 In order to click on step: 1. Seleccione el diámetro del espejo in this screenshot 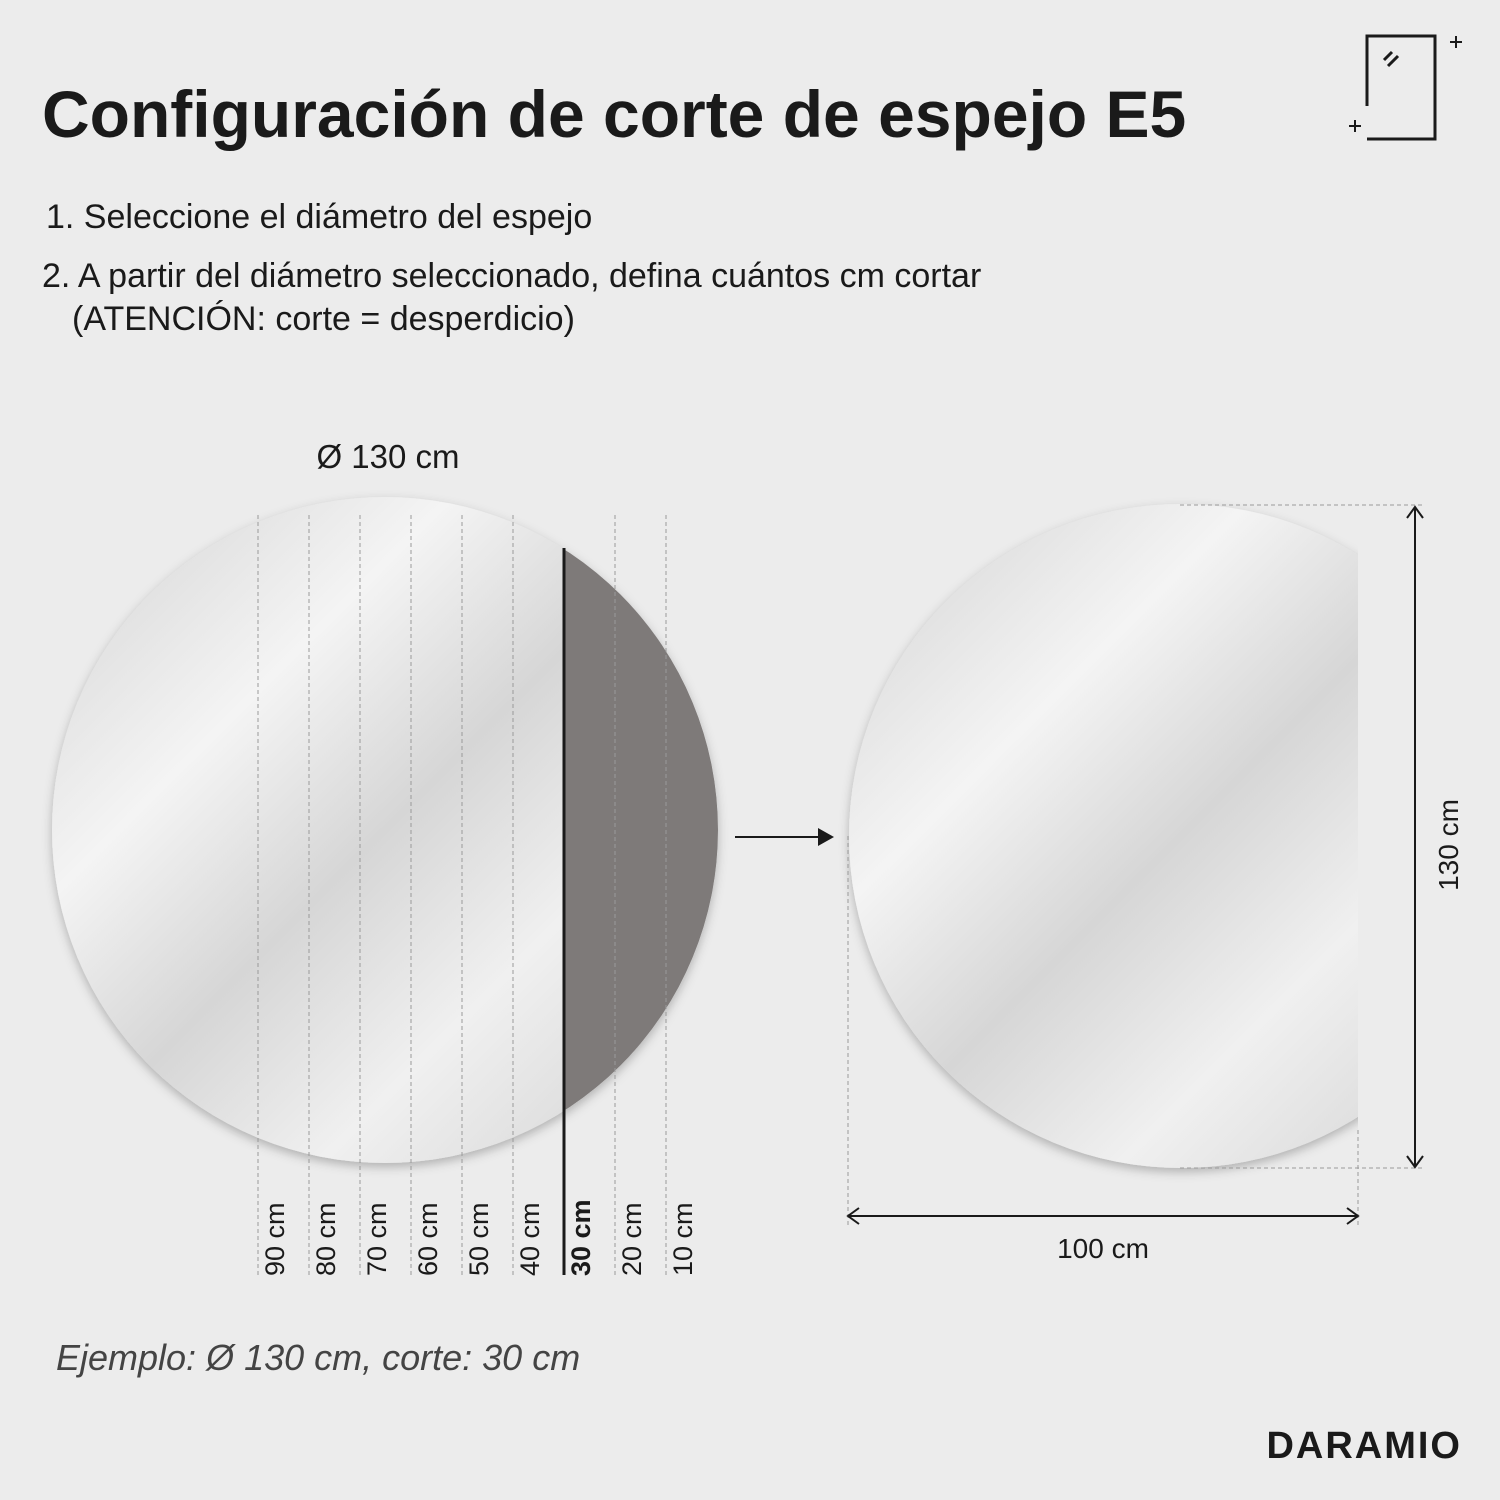, I will do `click(319, 217)`.